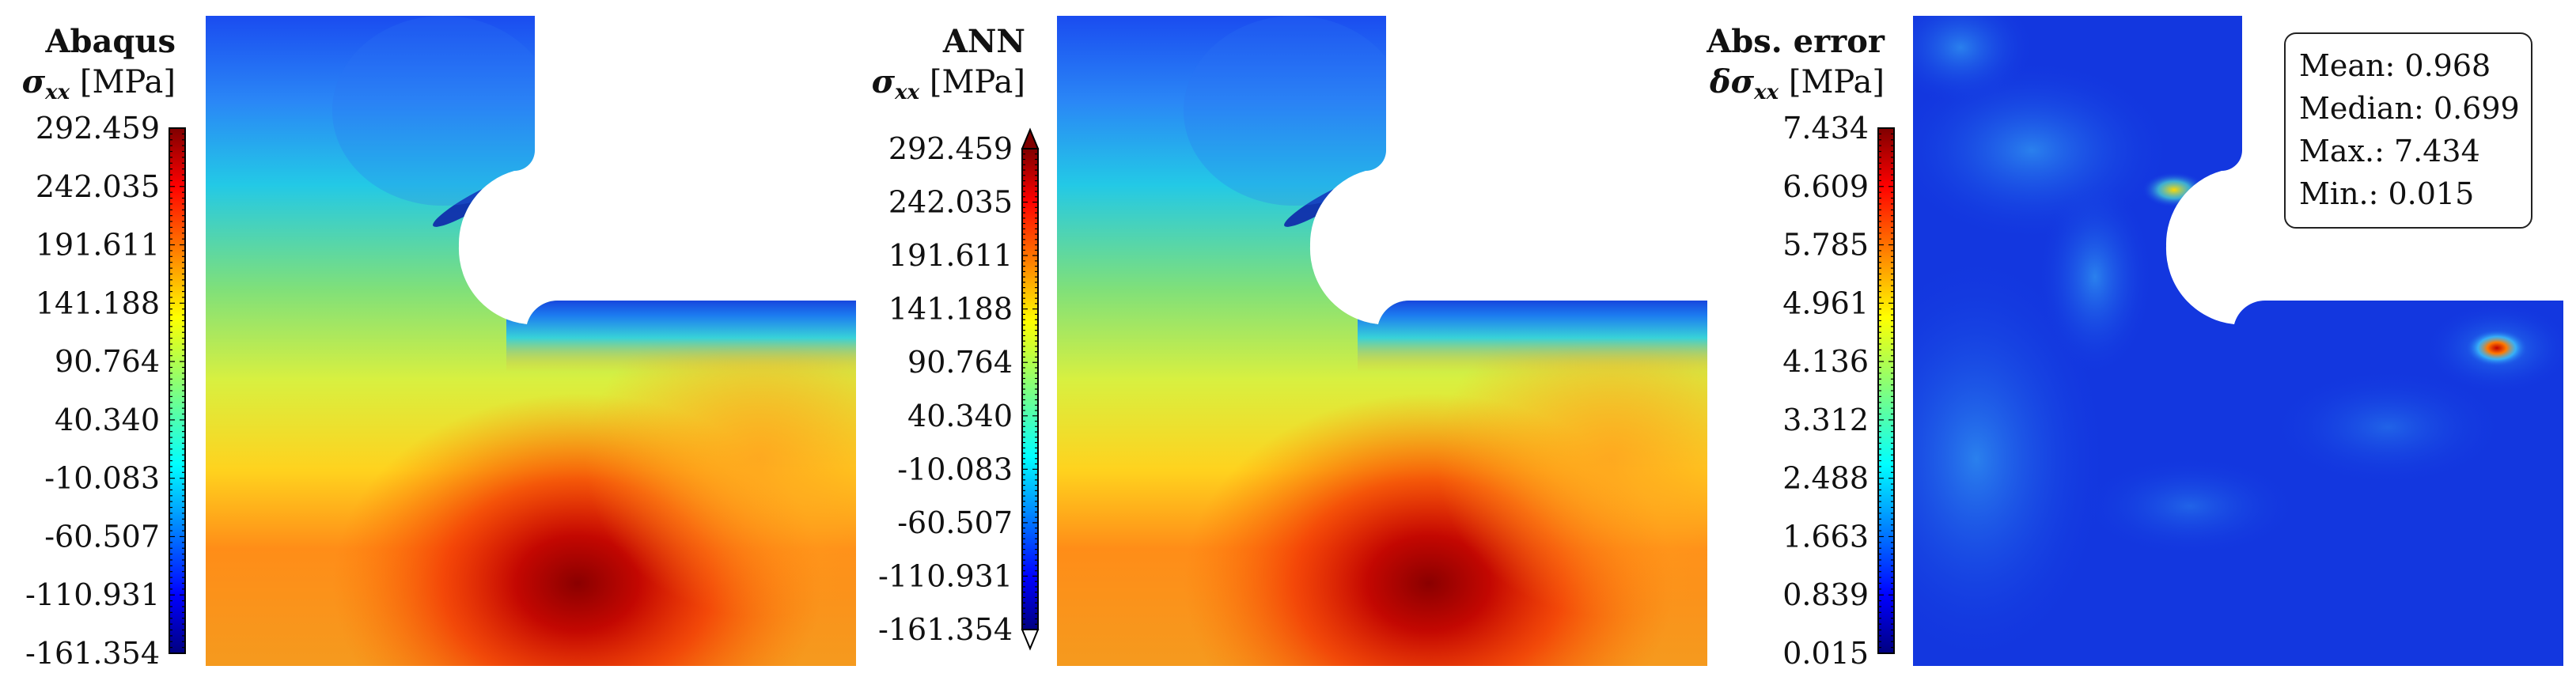  Describe the element at coordinates (1825, 653) in the screenshot. I see `colorbar-tick-label: 0.015` at that location.